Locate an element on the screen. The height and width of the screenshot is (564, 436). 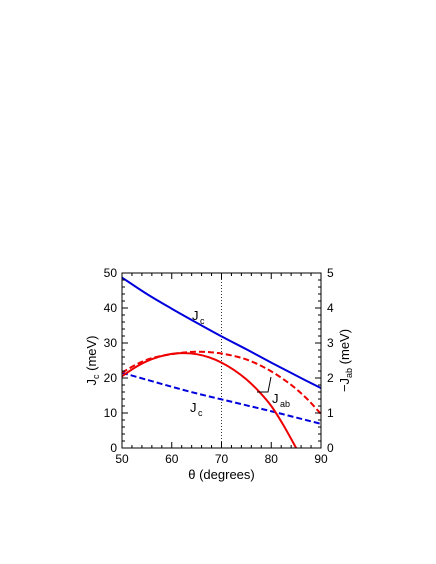
ticks-layer is located at coordinates (221, 360).